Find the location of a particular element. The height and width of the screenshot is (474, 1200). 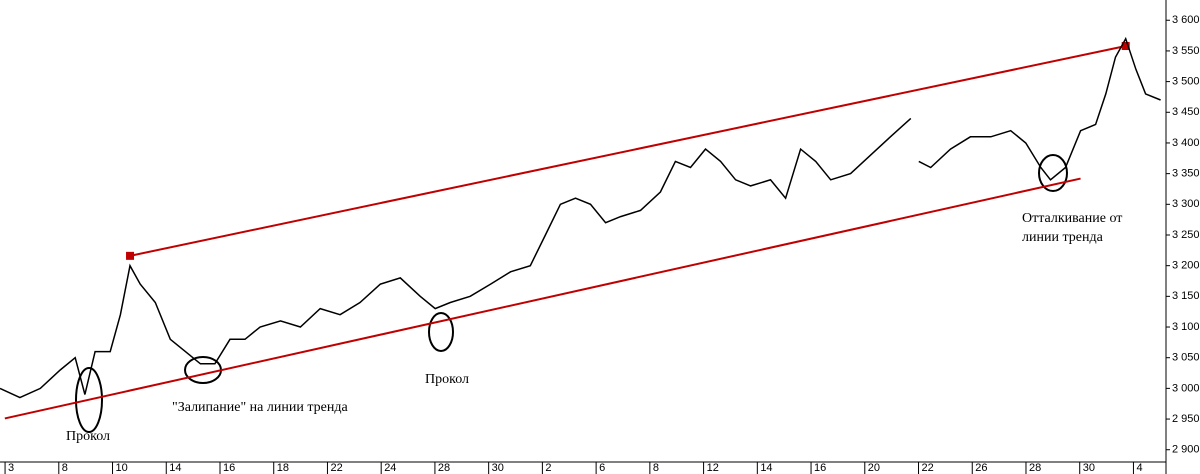

x-tick-label: 24 is located at coordinates (390, 468).